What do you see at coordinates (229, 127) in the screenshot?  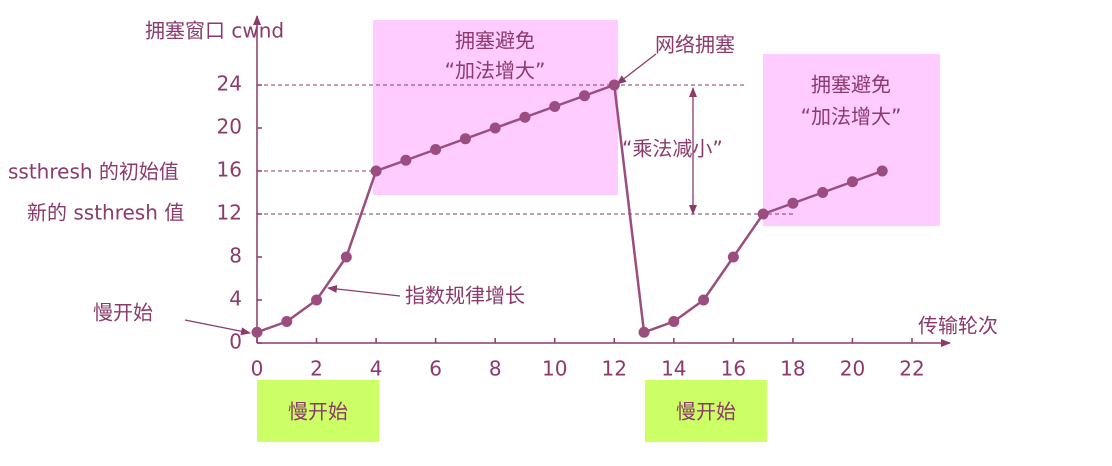 I see `y-tick-label: 20` at bounding box center [229, 127].